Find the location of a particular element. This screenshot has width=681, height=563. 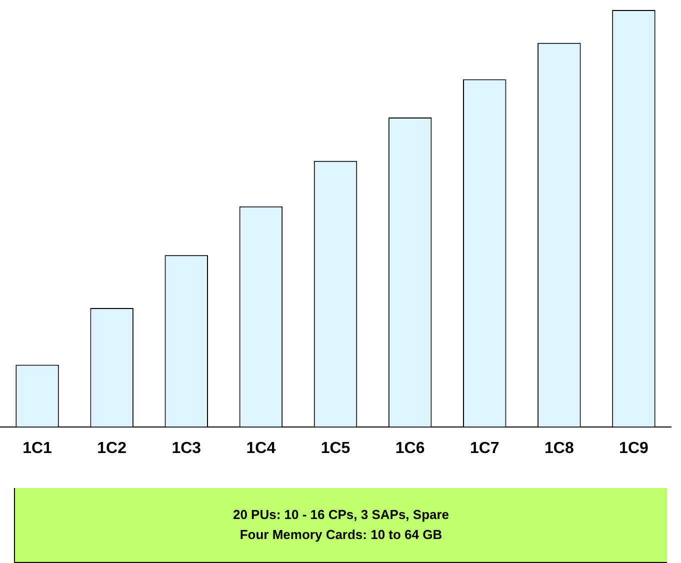

x-tick-label: 1C5 is located at coordinates (335, 448).